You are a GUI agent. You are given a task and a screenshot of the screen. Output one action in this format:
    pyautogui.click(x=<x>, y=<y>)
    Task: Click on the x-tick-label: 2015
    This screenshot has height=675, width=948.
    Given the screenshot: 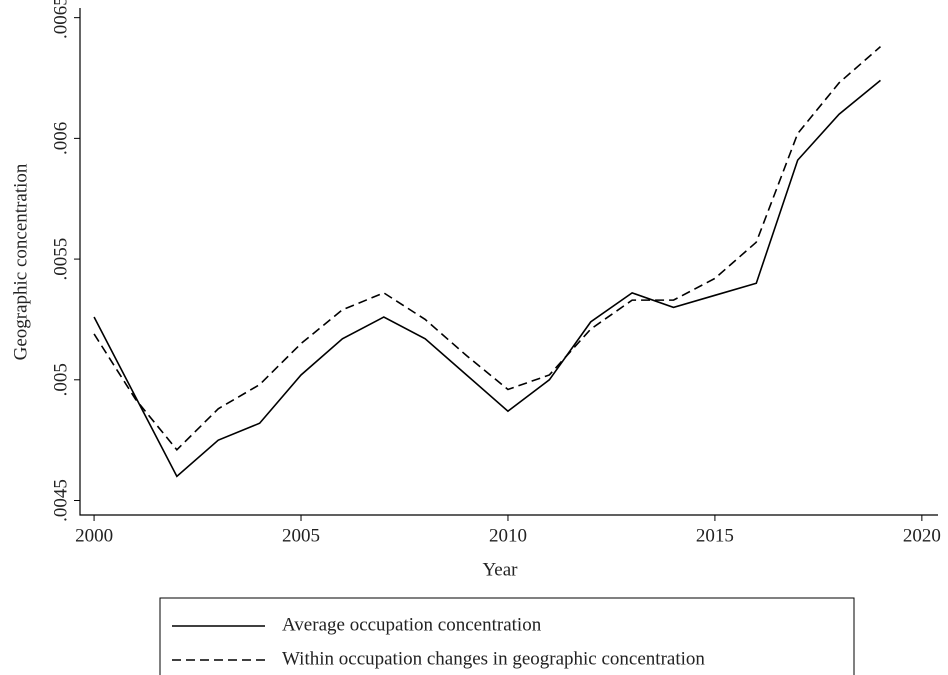 What is the action you would take?
    pyautogui.click(x=715, y=535)
    